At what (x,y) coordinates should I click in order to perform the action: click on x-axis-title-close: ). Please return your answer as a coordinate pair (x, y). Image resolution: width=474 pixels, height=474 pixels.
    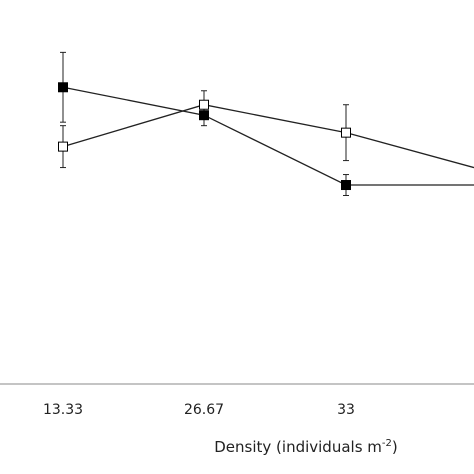
    Looking at the image, I should click on (395, 447).